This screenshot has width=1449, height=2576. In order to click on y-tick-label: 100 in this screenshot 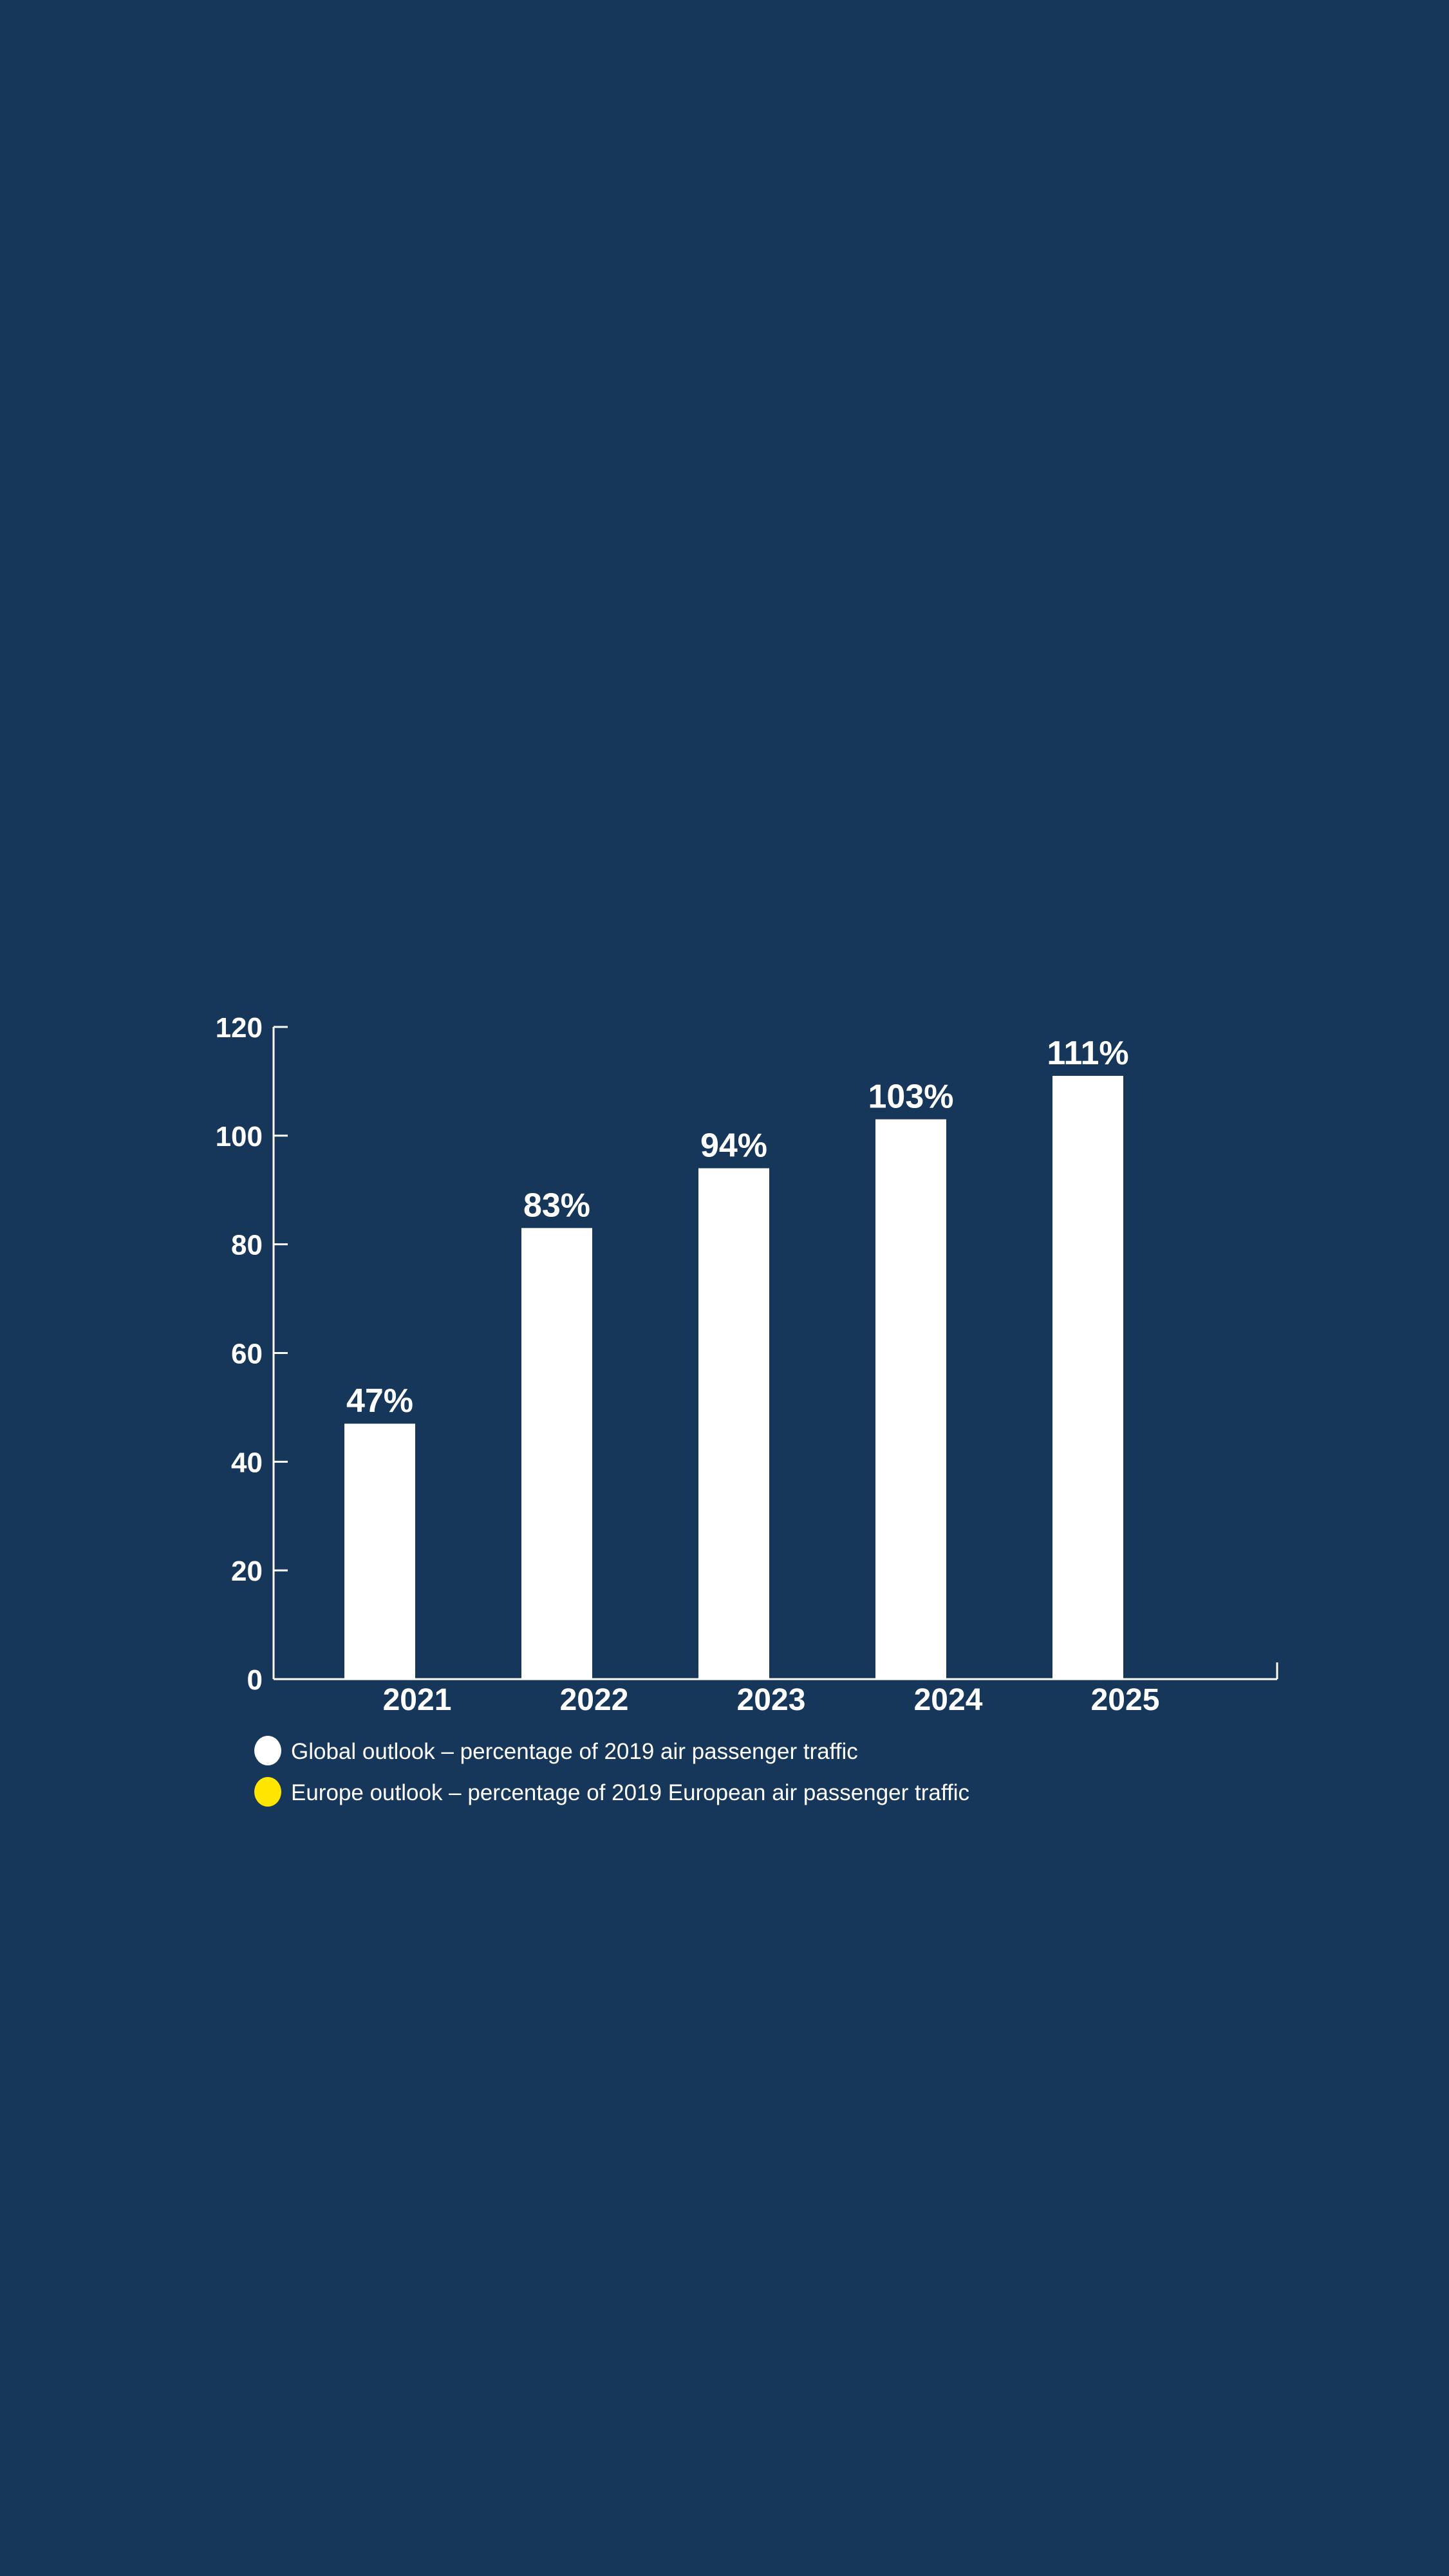, I will do `click(239, 1136)`.